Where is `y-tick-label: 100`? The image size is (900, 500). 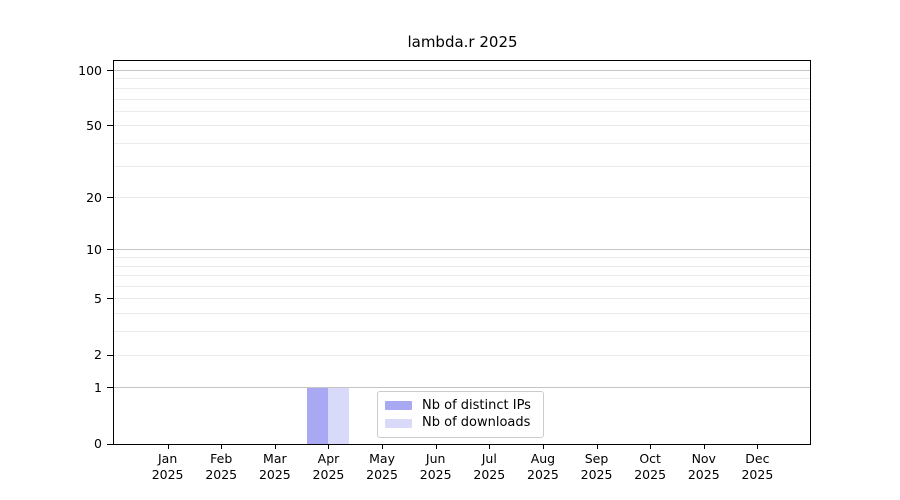 y-tick-label: 100 is located at coordinates (90, 70).